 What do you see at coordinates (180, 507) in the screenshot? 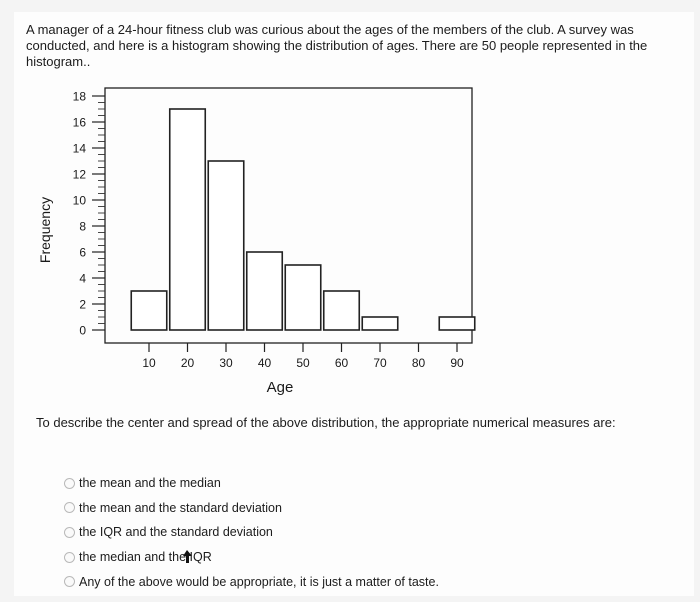
I see `option-label: the mean and the standard deviation` at bounding box center [180, 507].